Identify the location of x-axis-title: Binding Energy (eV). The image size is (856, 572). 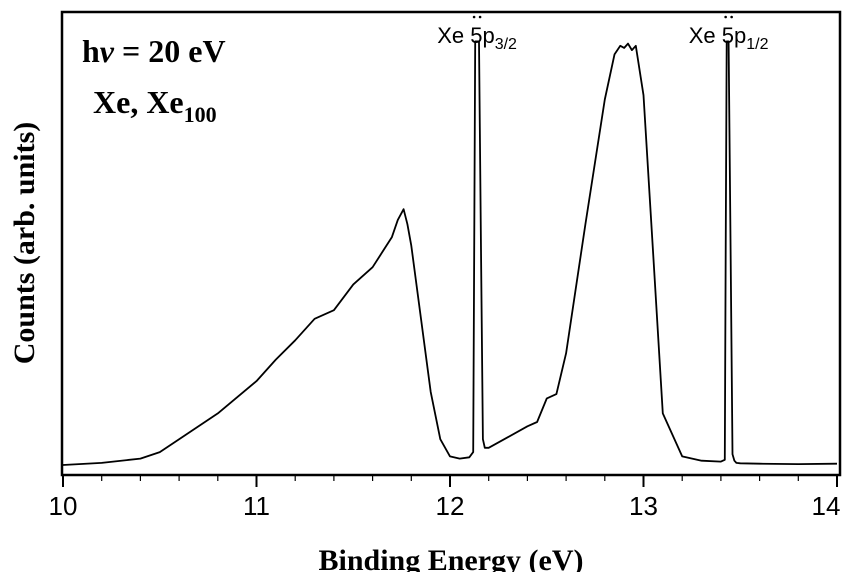
(450, 558).